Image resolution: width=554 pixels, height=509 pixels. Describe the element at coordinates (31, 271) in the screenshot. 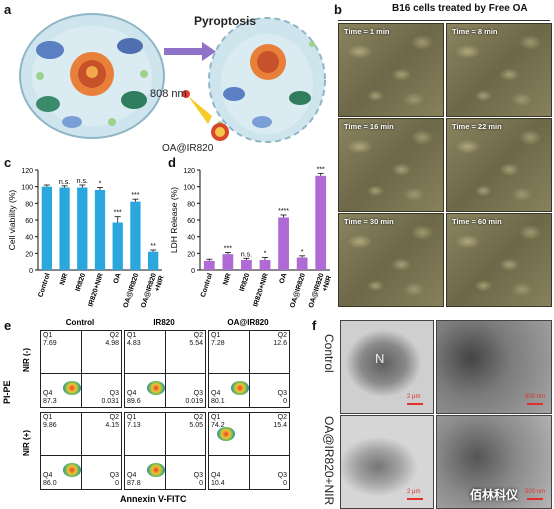

I see `viability-y-tick-label: 0` at that location.